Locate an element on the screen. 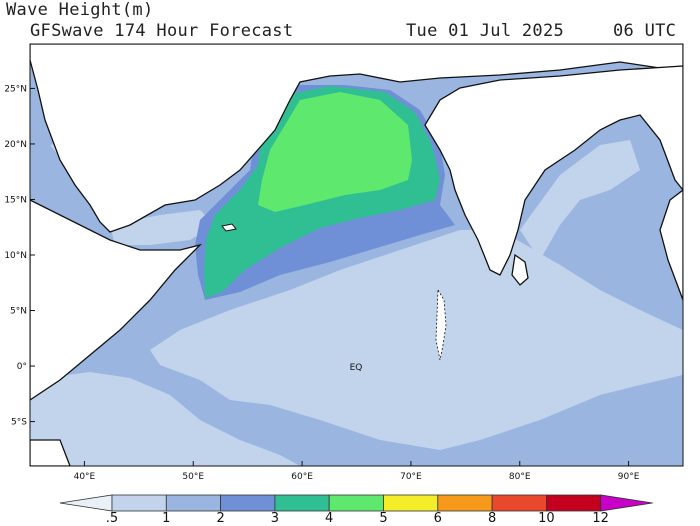 The height and width of the screenshot is (526, 700). colorbar-lower-arrow is located at coordinates (86, 503).